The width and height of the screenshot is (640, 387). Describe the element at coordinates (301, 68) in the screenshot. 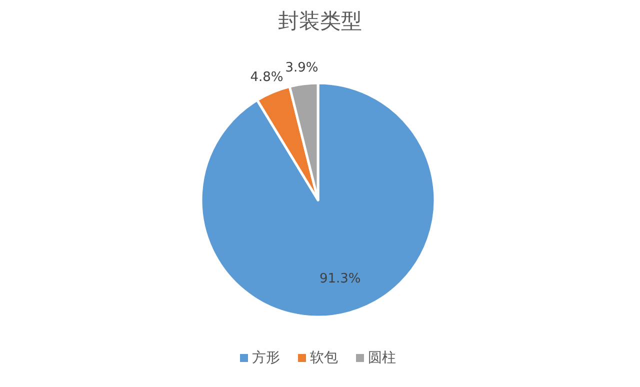

I see `data-label: 3.9%` at that location.